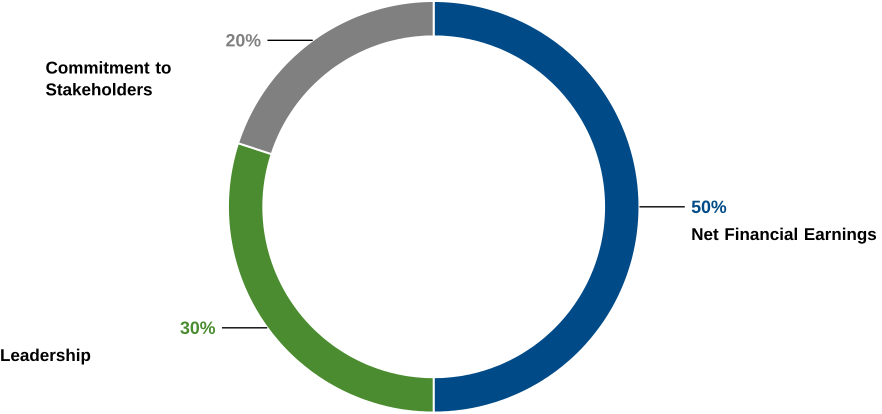  Describe the element at coordinates (45, 356) in the screenshot. I see `slice-label: Leadership` at that location.